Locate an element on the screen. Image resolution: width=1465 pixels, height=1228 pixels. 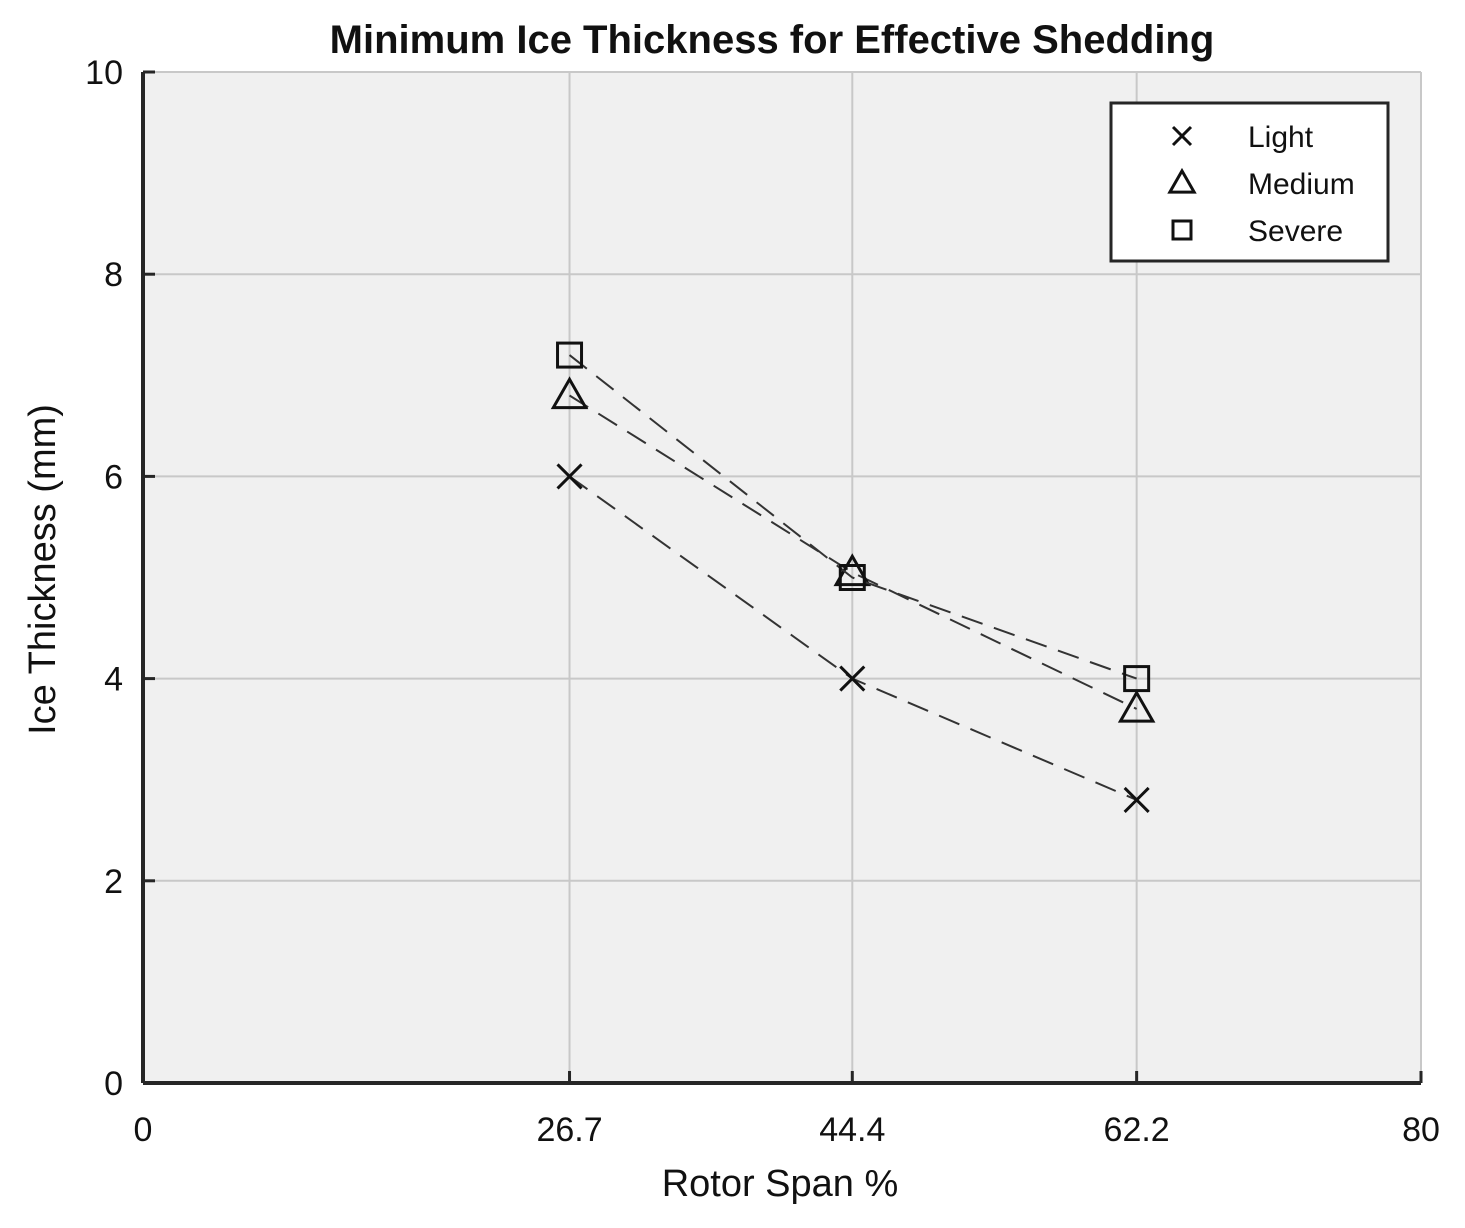
legend-label: Medium is located at coordinates (1301, 184).